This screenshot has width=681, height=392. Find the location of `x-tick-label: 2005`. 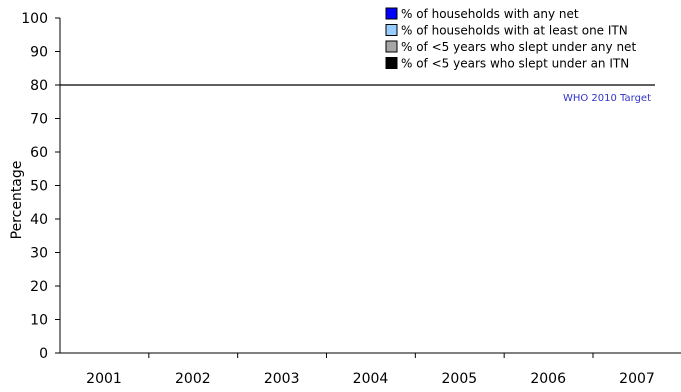

x-tick-label: 2005 is located at coordinates (460, 379).